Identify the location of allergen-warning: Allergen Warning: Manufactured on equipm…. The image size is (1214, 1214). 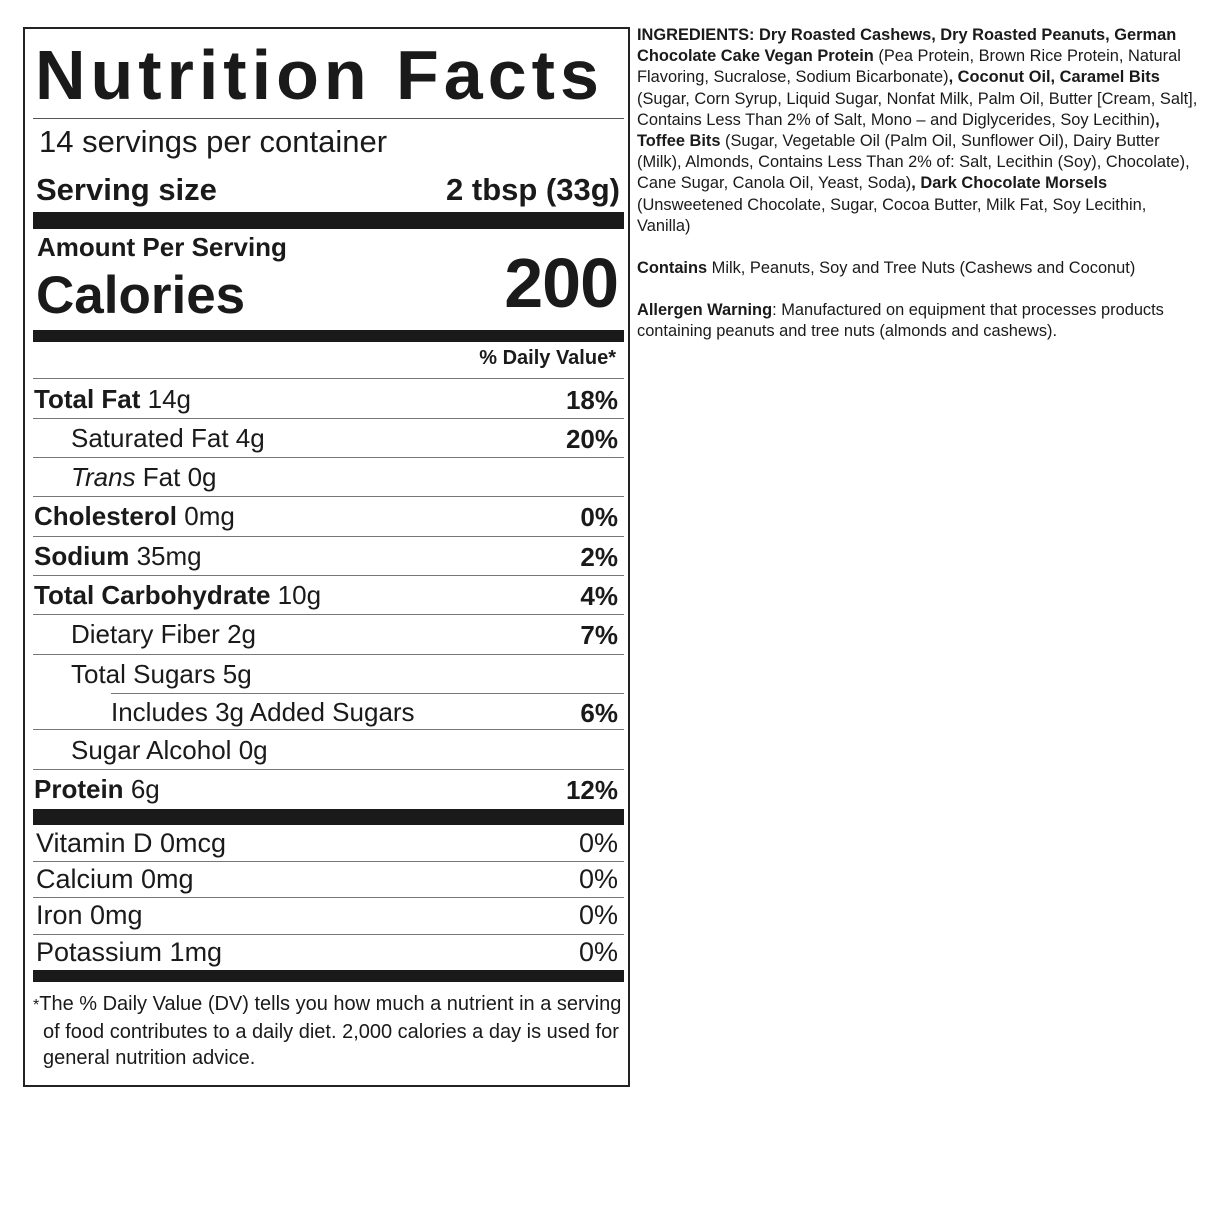
(919, 321).